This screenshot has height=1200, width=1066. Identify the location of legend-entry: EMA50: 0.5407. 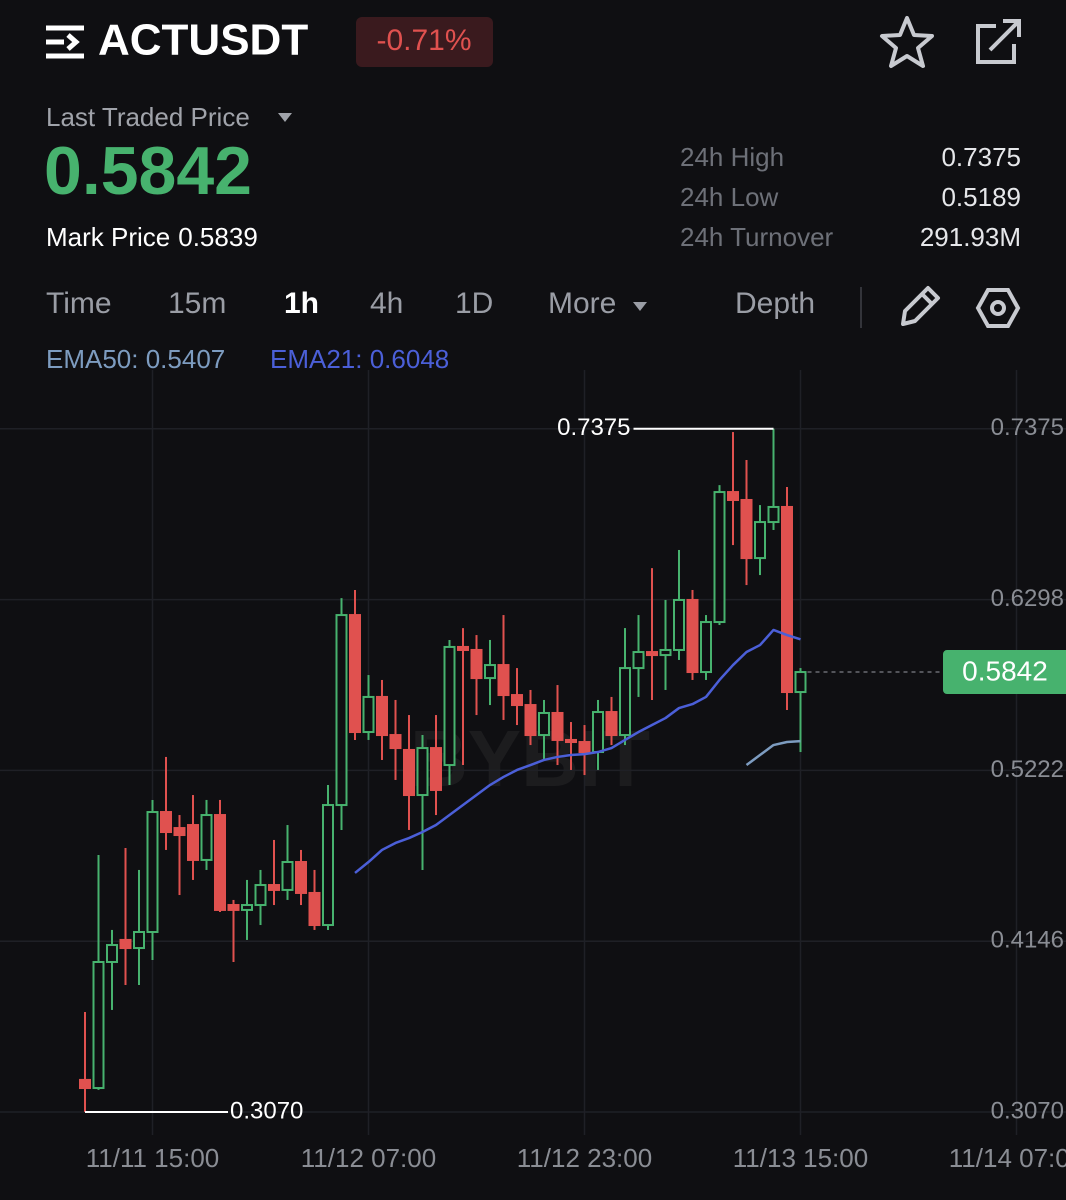
(135, 359).